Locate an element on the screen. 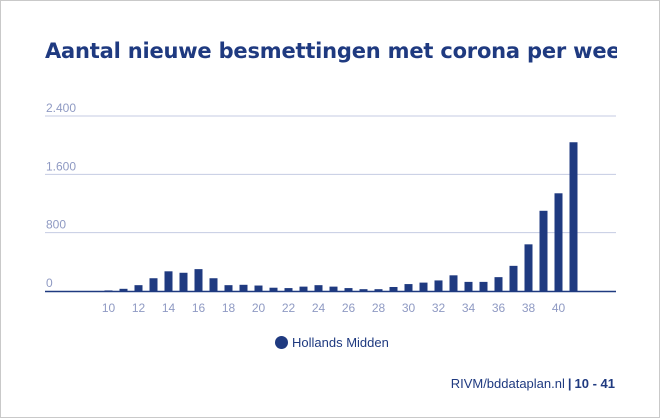 The height and width of the screenshot is (418, 660). x-tick-label: 22 is located at coordinates (289, 308).